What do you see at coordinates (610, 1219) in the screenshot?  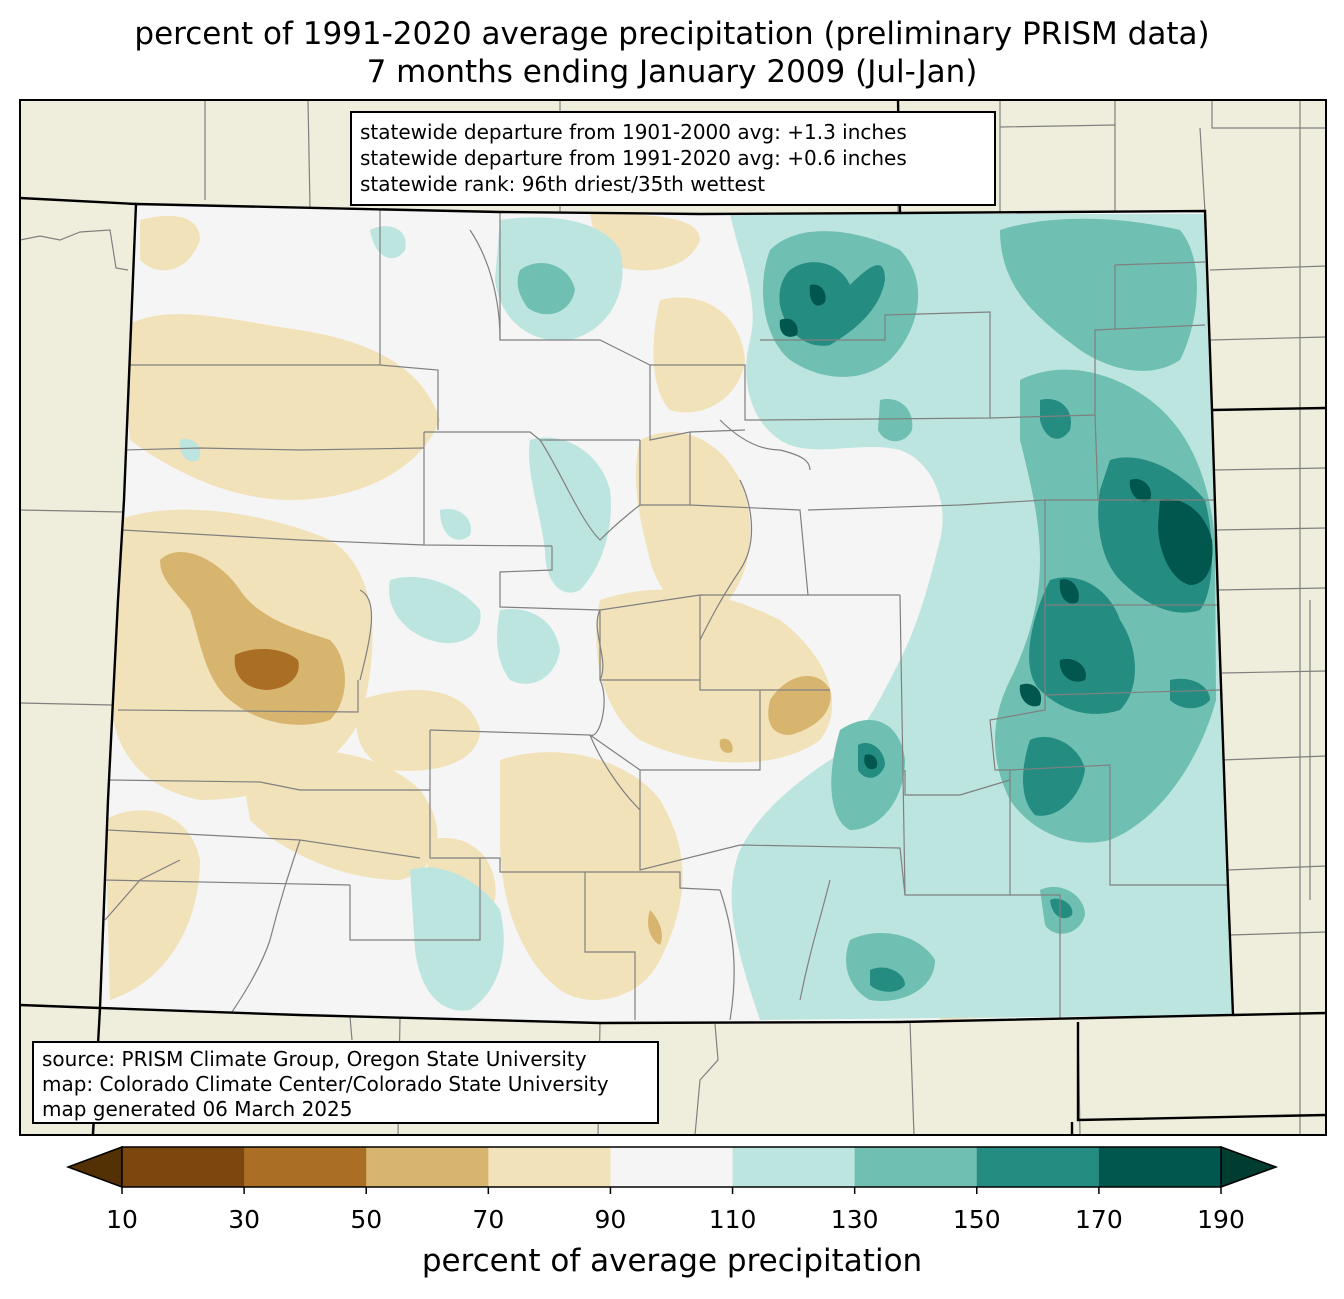 I see `colorbar-tick-label: 90` at bounding box center [610, 1219].